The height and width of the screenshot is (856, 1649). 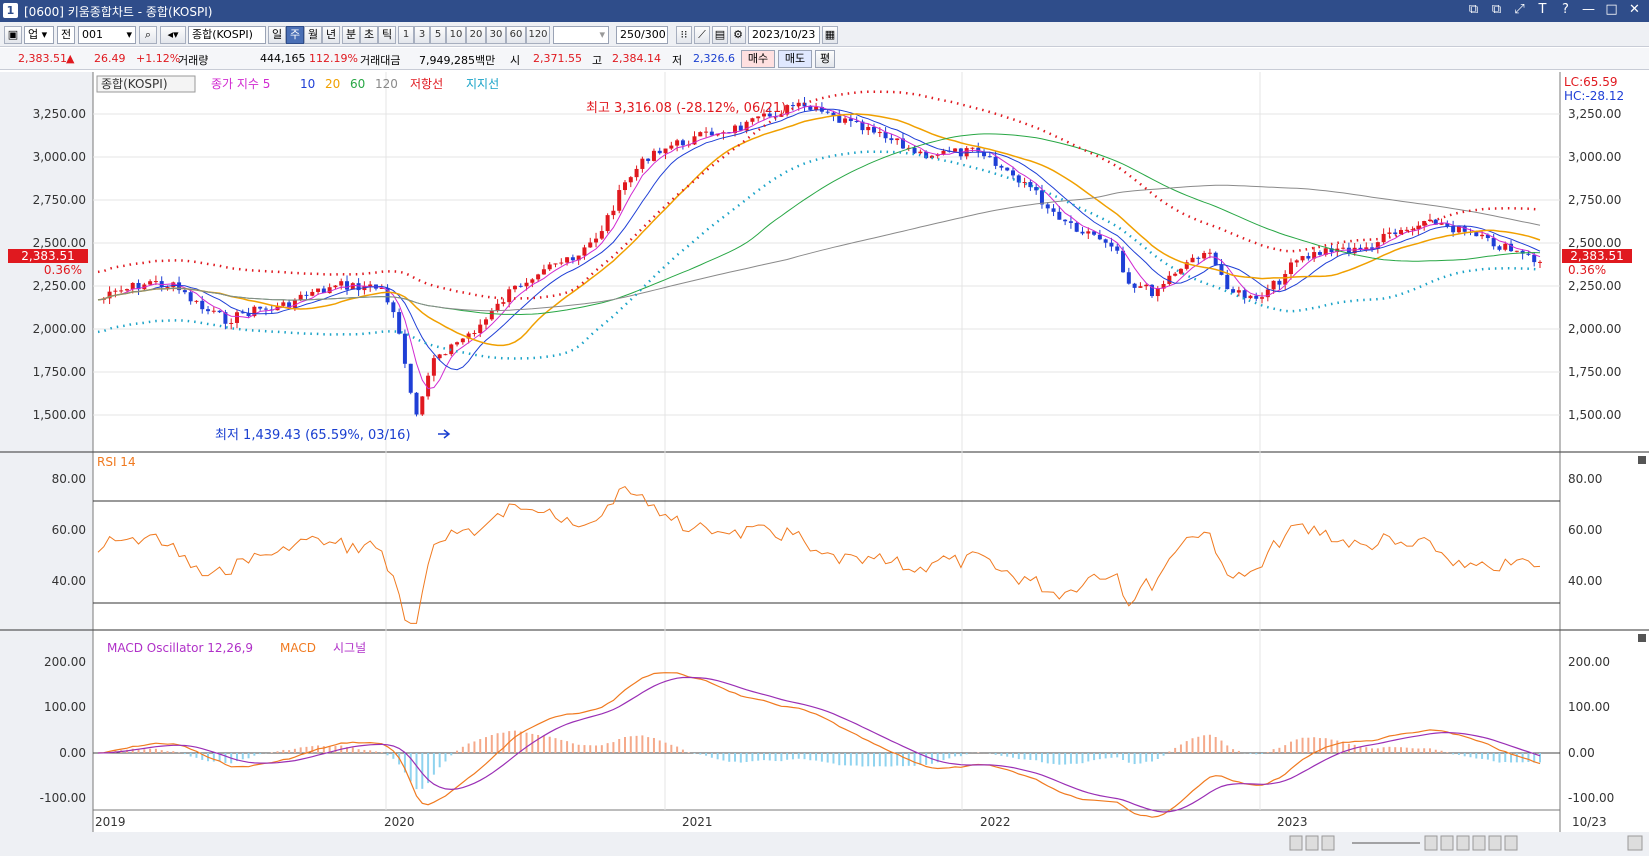 I want to click on legend-ma10: 10, so click(x=307, y=84).